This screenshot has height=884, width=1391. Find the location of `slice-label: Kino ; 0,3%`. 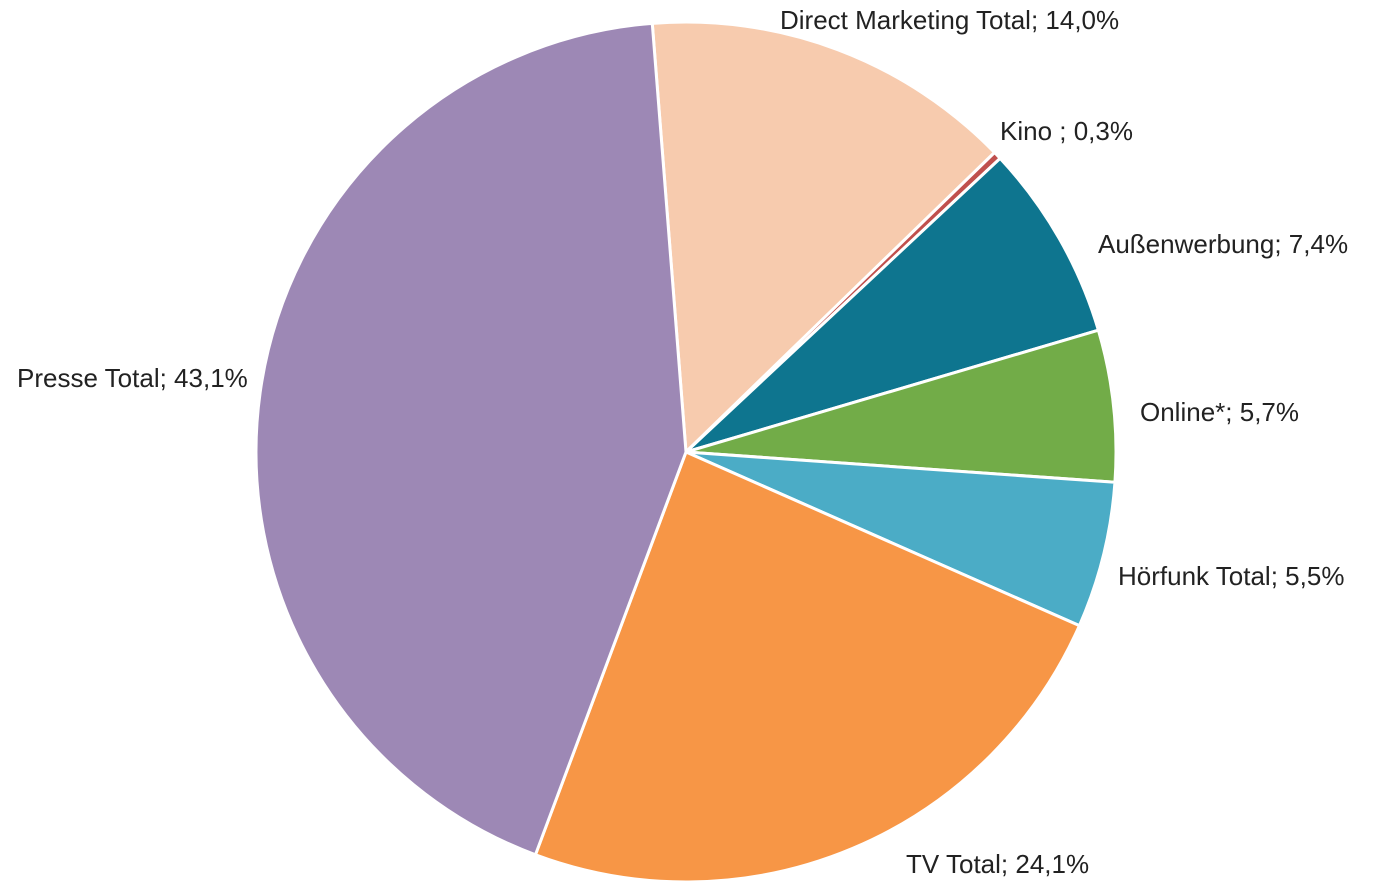

slice-label: Kino ; 0,3% is located at coordinates (1066, 131).